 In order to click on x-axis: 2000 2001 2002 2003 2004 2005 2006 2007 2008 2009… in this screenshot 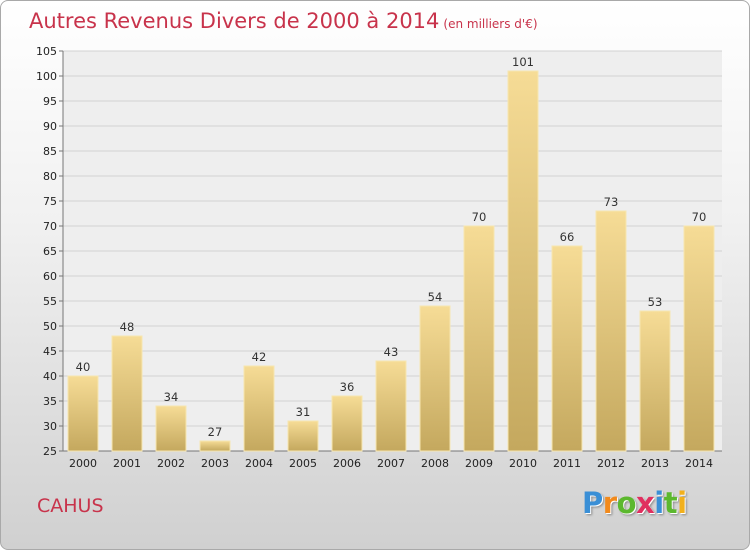, I will do `click(391, 463)`.